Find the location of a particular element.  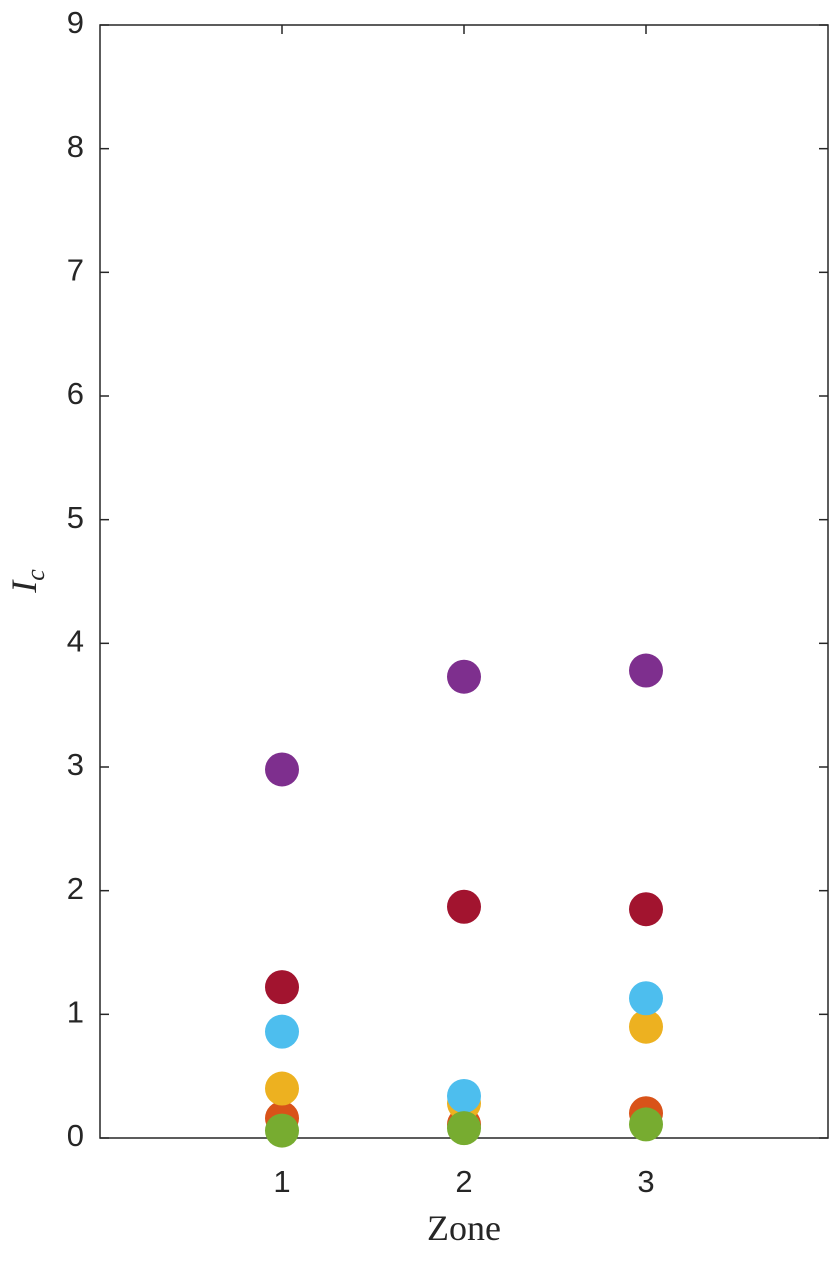

x-axis-label: Zone is located at coordinates (464, 1228).